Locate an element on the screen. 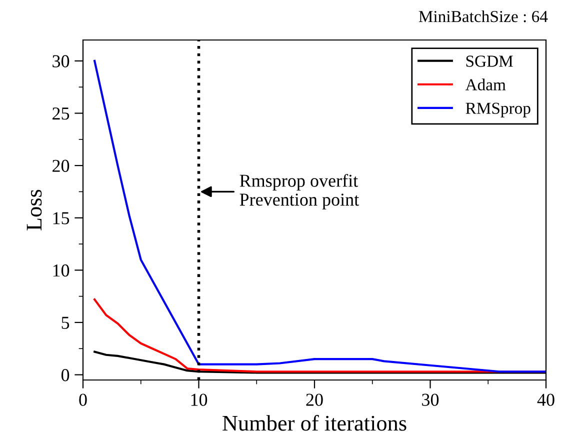  x-tick-label: 40 is located at coordinates (545, 400).